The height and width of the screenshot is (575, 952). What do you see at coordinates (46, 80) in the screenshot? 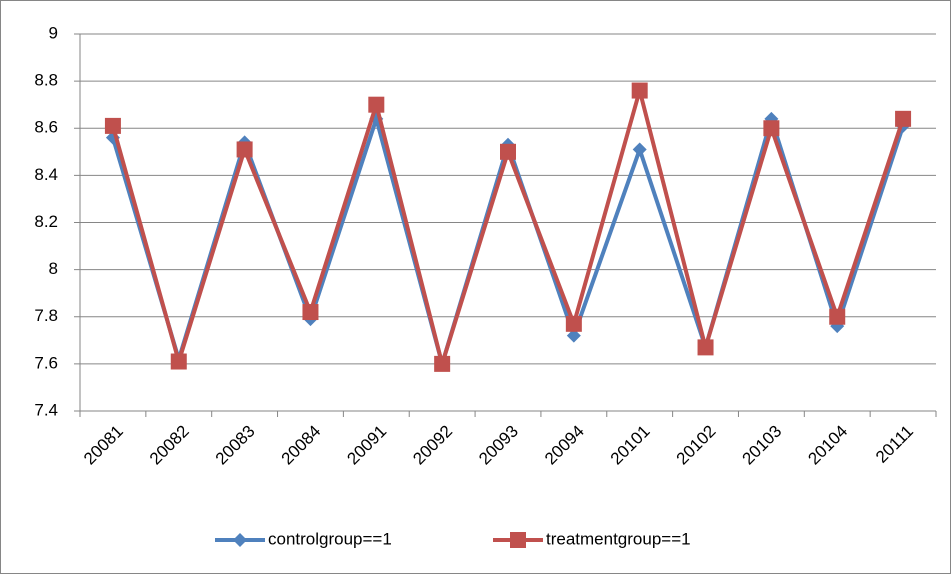
I see `y-tick-label: 8.8` at bounding box center [46, 80].